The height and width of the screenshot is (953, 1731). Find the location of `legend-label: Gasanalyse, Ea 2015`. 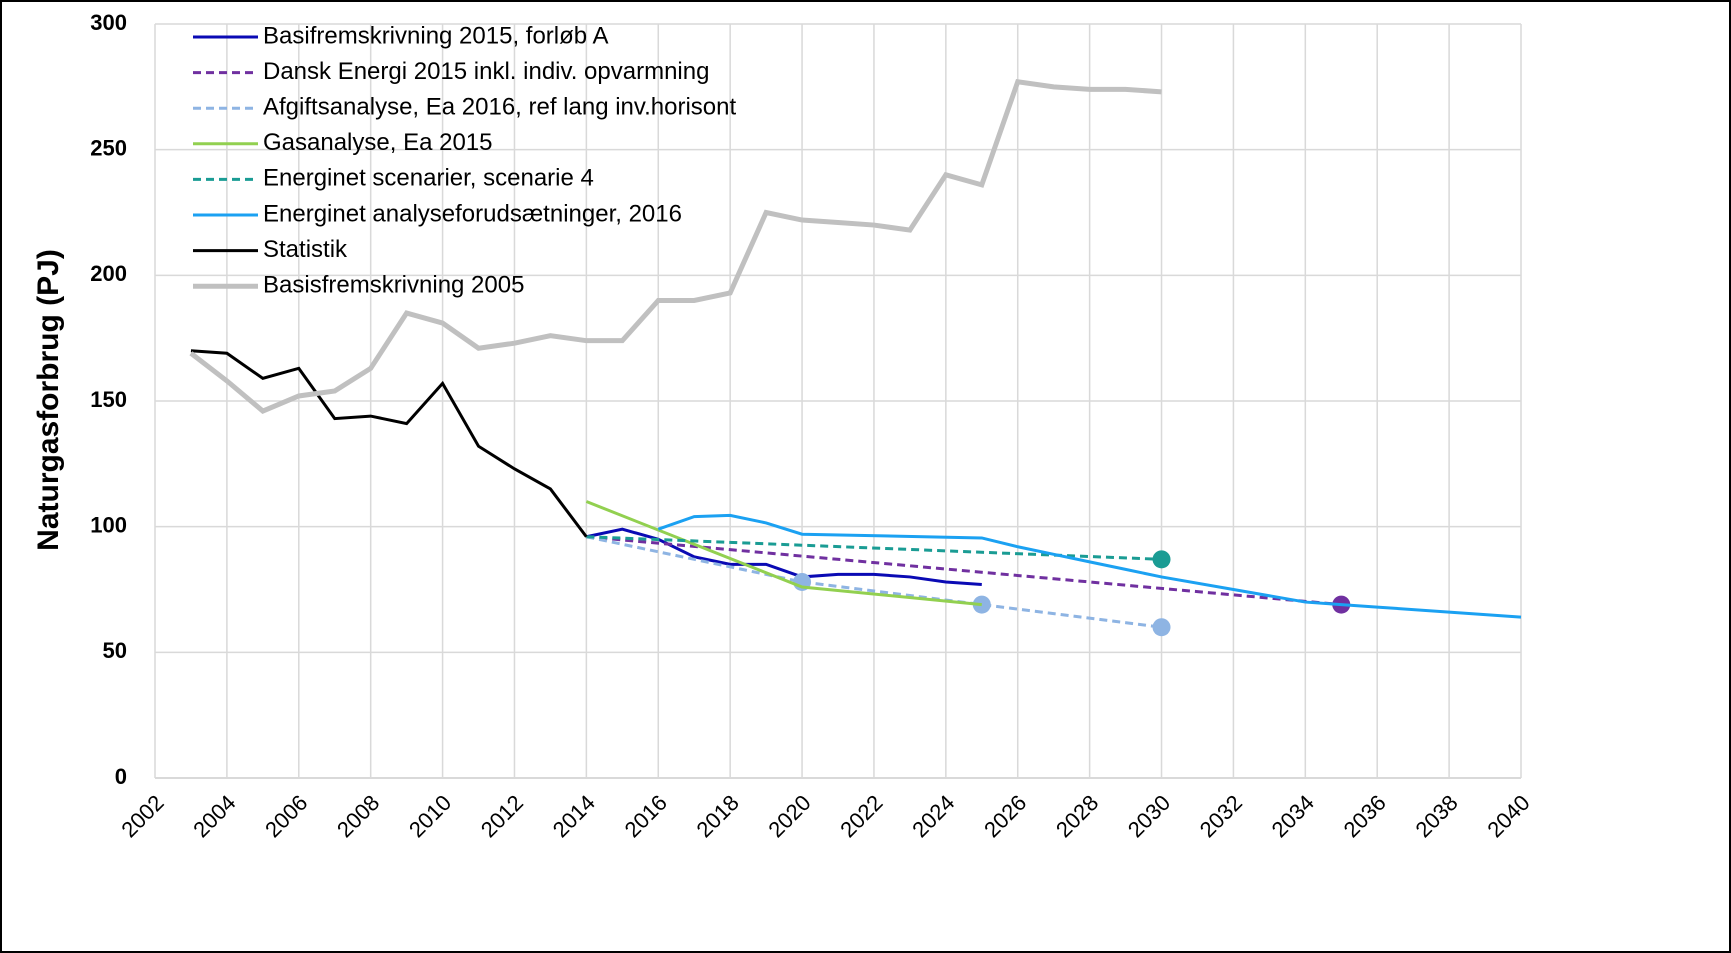

legend-label: Gasanalyse, Ea 2015 is located at coordinates (378, 142).